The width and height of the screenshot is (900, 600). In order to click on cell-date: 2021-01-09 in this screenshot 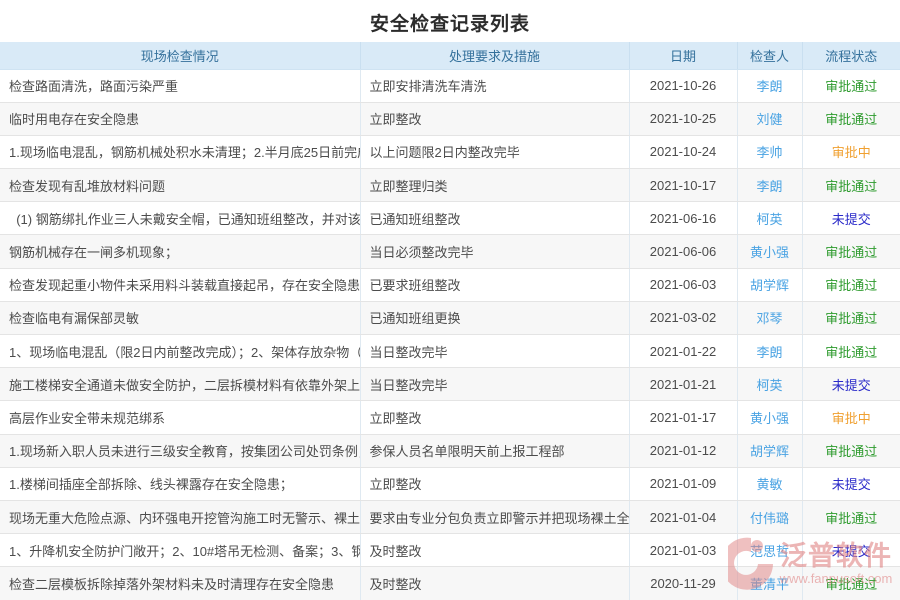, I will do `click(683, 484)`.